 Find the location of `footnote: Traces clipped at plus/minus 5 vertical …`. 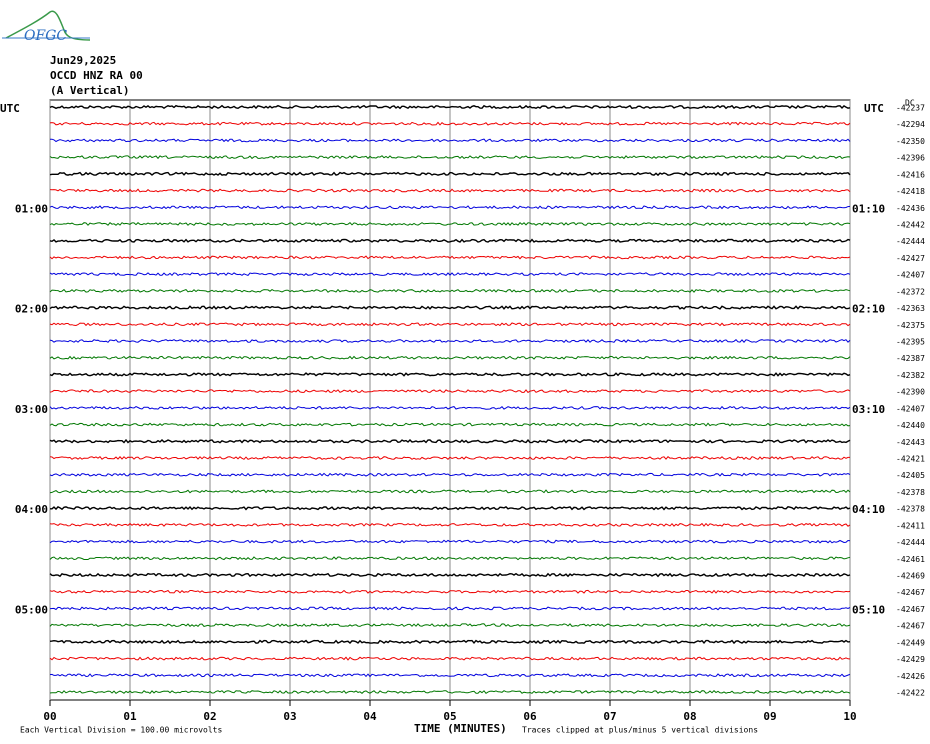

footnote: Traces clipped at plus/minus 5 vertical … is located at coordinates (640, 730).